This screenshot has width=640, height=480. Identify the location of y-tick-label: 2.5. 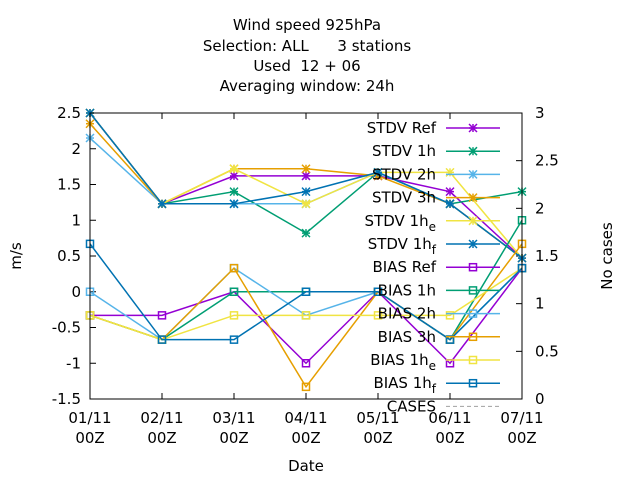
(69, 113).